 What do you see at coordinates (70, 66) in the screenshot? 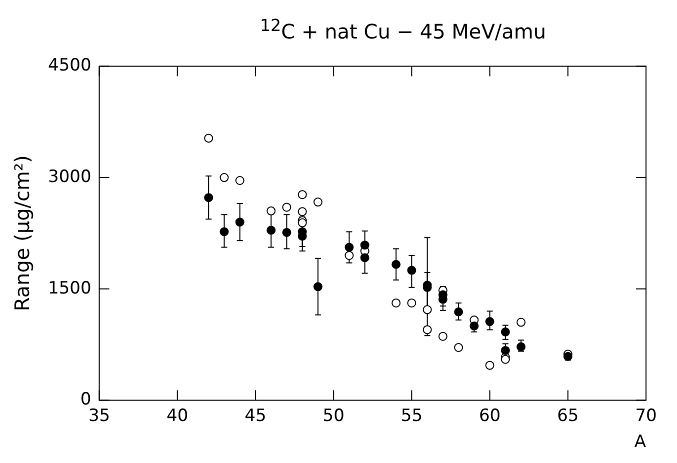
I see `y-tick-label: 4500` at bounding box center [70, 66].